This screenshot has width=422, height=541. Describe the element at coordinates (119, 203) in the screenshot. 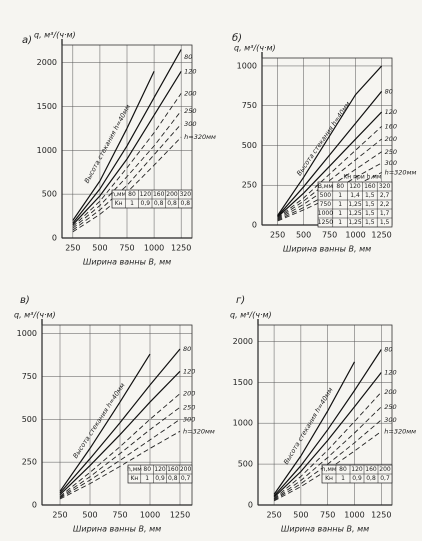

I see `table-cell: Kн` at that location.